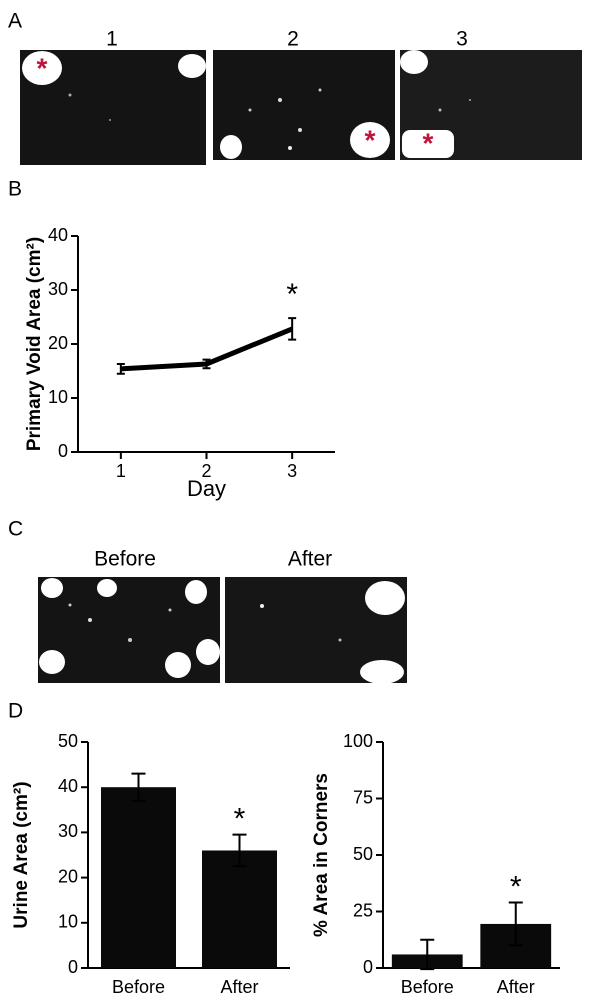 The height and width of the screenshot is (1007, 604). Describe the element at coordinates (321, 855) in the screenshot. I see `y-axis-label: % Area in Corners` at that location.